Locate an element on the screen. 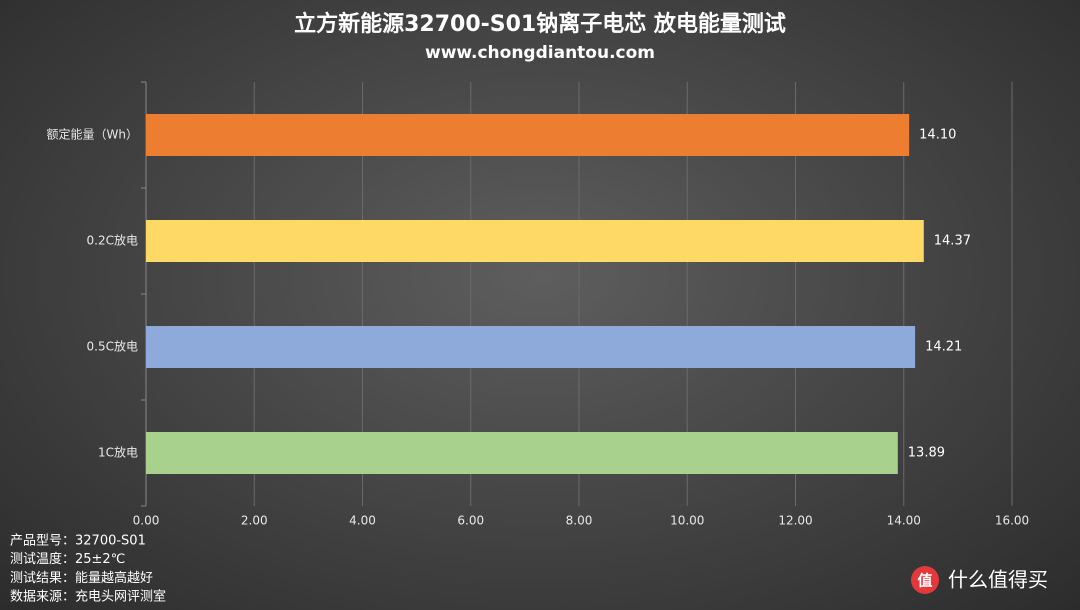 The width and height of the screenshot is (1080, 610). y-tick-label: 0.5C放电 is located at coordinates (112, 346).